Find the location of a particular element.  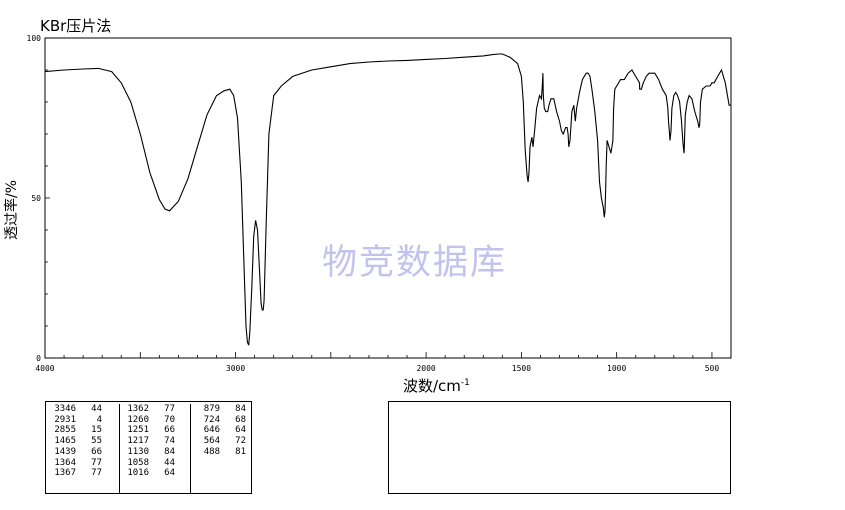

peak-transmittance: 55 is located at coordinates (96, 441).